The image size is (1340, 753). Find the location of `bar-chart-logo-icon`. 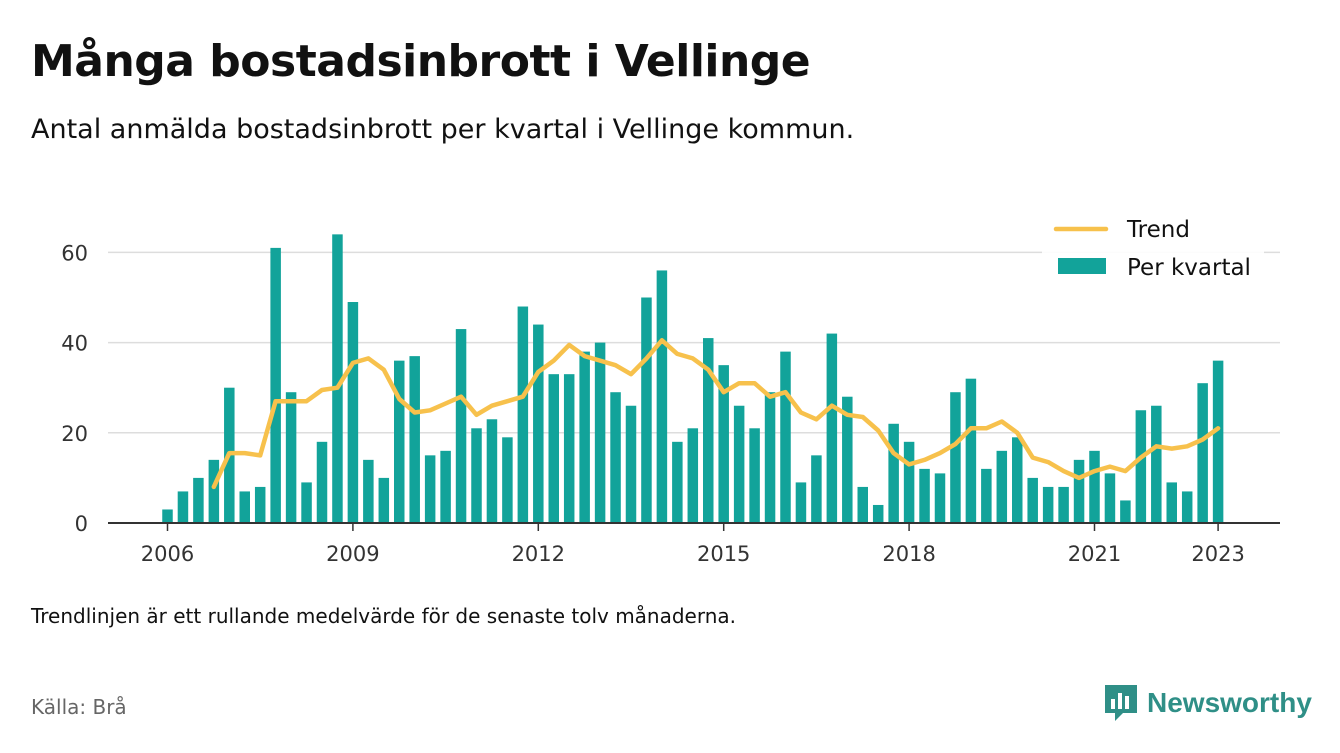

bar-chart-logo-icon is located at coordinates (1121, 703).